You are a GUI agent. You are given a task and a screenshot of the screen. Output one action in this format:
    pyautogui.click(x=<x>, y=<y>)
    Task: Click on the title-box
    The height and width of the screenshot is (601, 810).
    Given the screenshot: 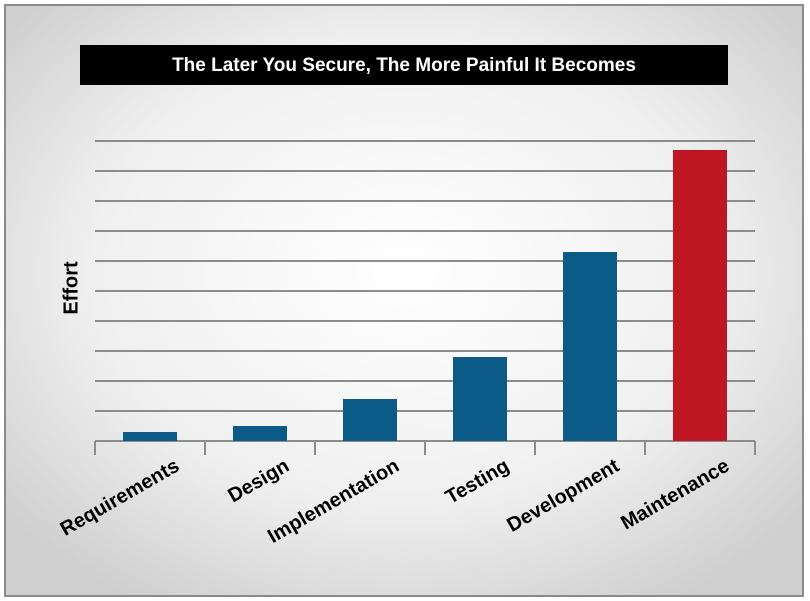 What is the action you would take?
    pyautogui.click(x=404, y=65)
    